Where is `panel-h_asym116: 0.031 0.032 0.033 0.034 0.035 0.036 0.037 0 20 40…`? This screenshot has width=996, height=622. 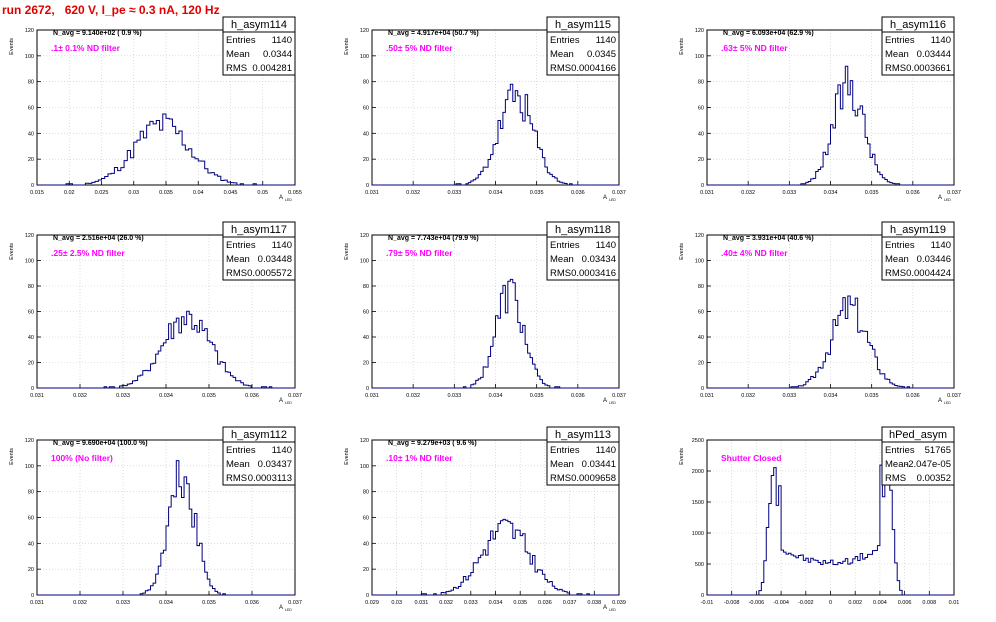
panel-h_asym116: 0.031 0.032 0.033 0.034 0.035 0.036 0.037 0 20 40… is located at coordinates (820, 109).